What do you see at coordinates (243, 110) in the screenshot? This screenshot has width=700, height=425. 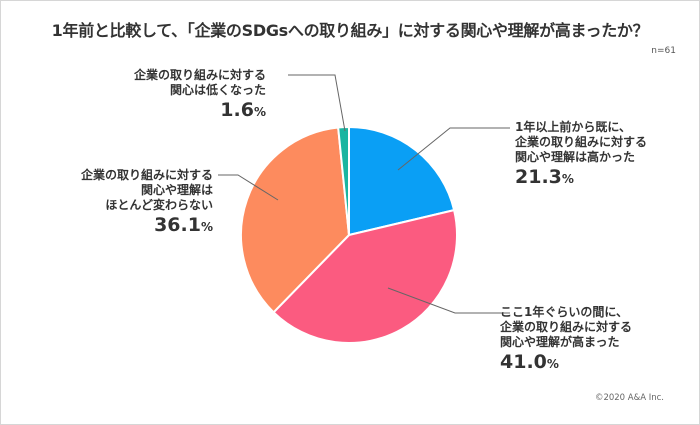 I see `value-decreased: 1.6%` at bounding box center [243, 110].